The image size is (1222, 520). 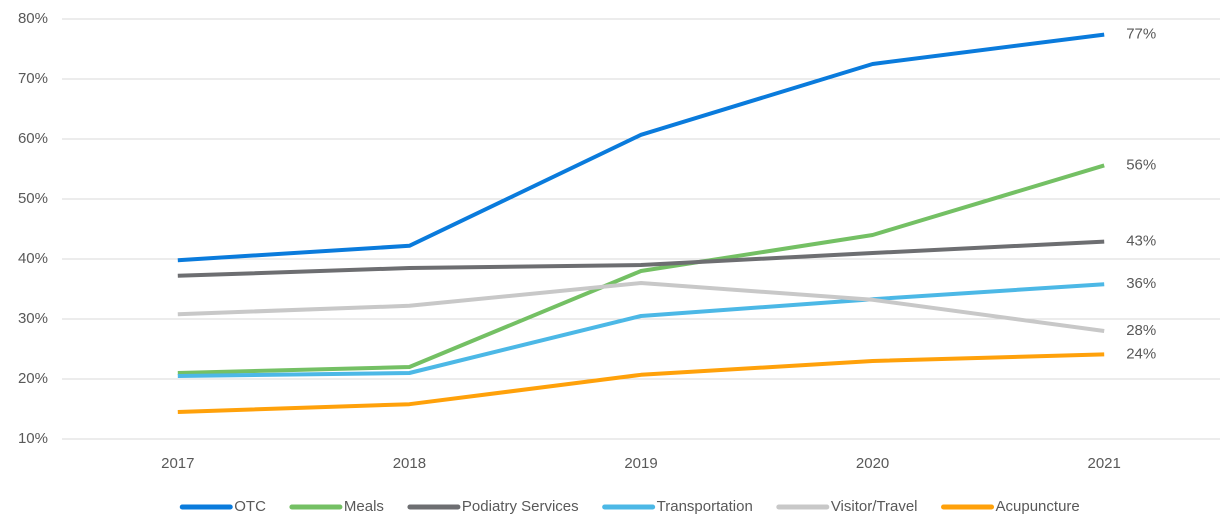 I want to click on y-tick-label: 80%, so click(x=33, y=18).